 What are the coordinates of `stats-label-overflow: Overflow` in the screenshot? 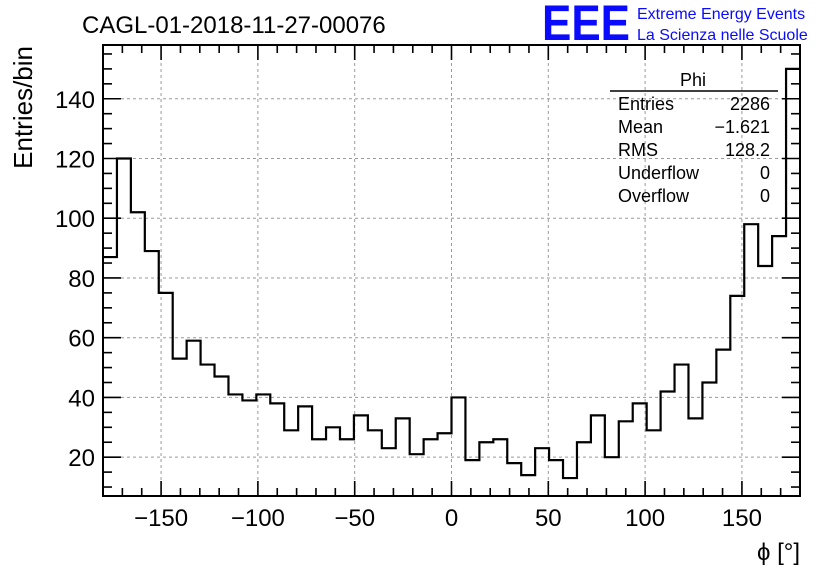 It's located at (654, 196).